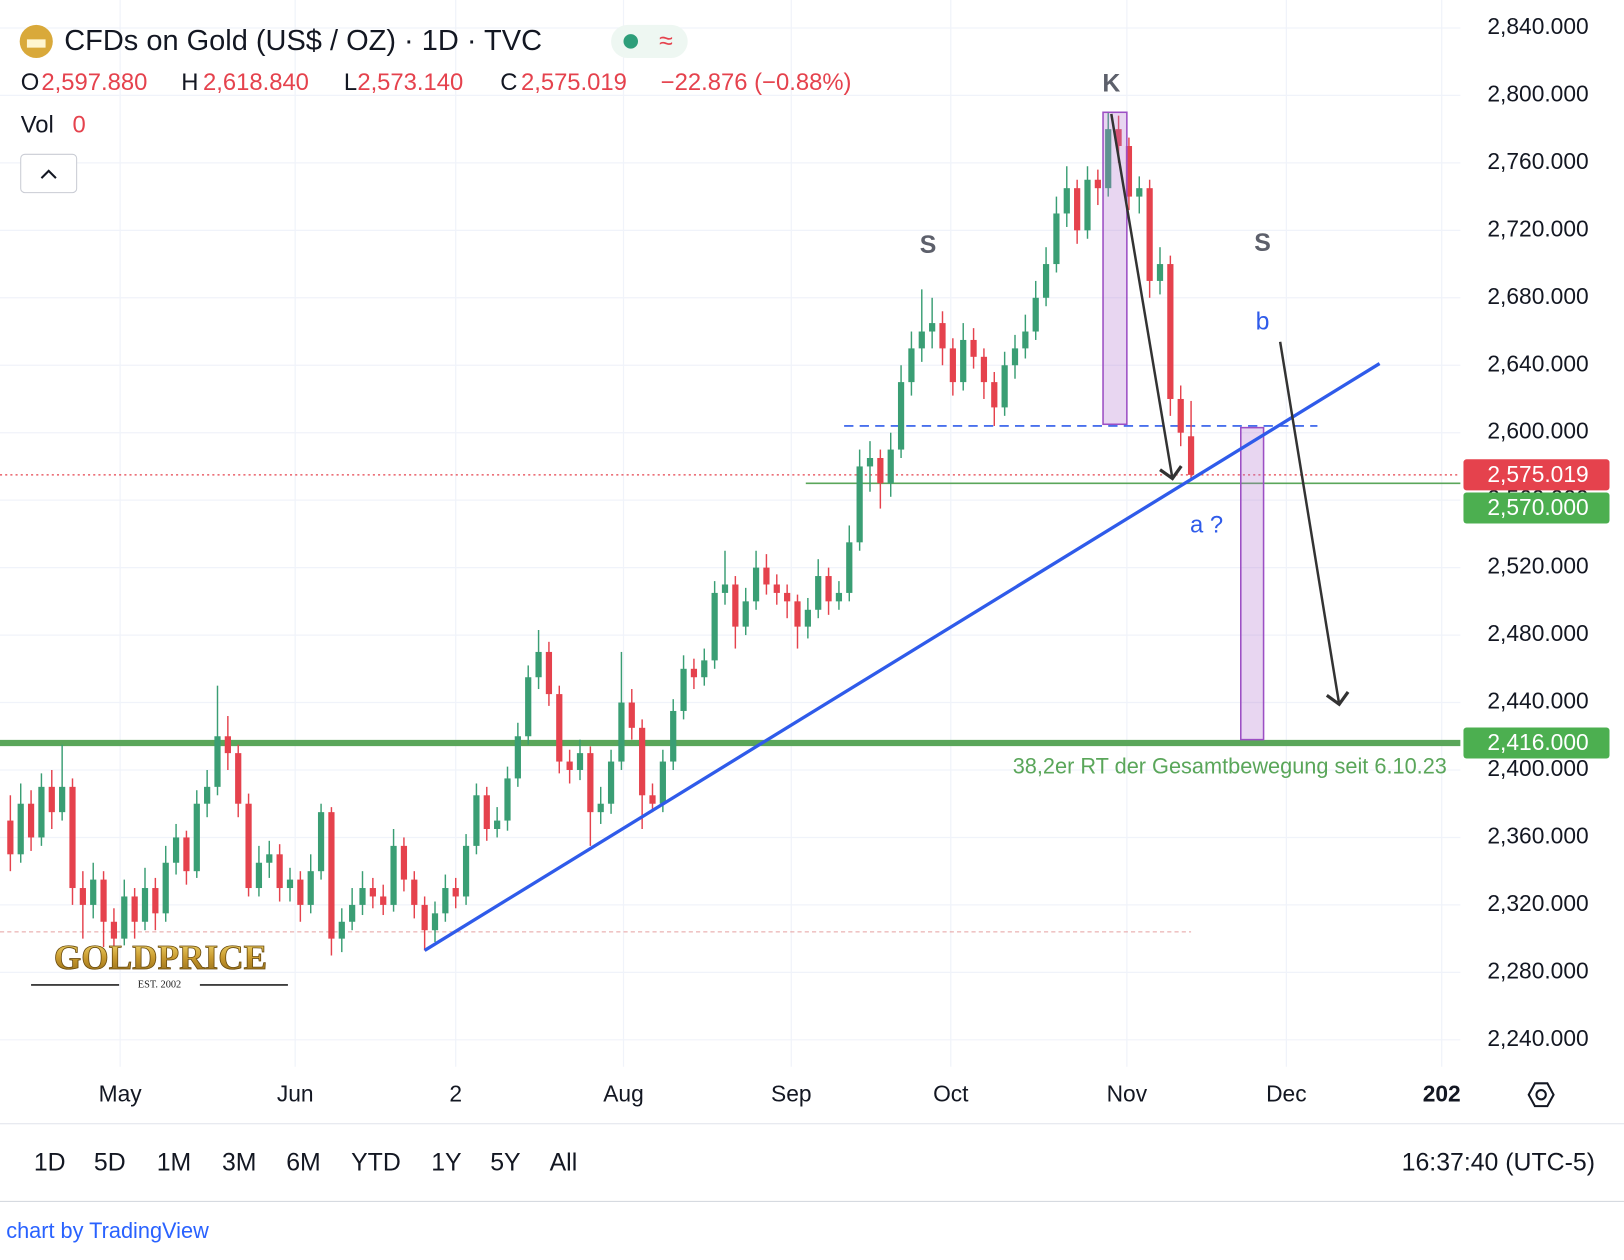 The height and width of the screenshot is (1260, 1624). What do you see at coordinates (1537, 228) in the screenshot?
I see `y-tick-label: 2,720.000` at bounding box center [1537, 228].